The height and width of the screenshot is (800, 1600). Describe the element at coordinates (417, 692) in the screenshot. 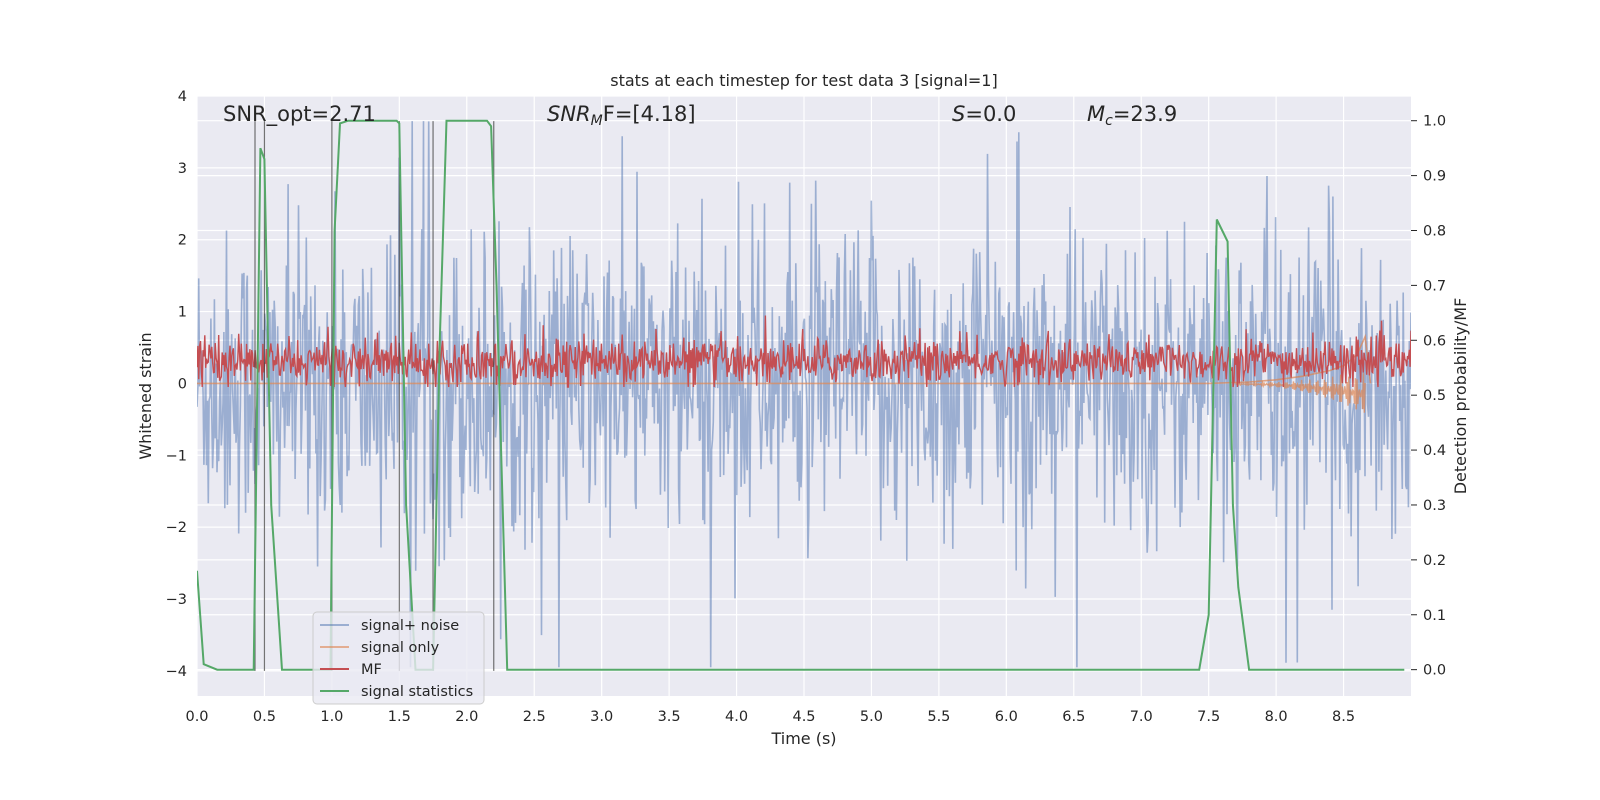

I see `legend-label-signal-statistics: signal statistics` at that location.